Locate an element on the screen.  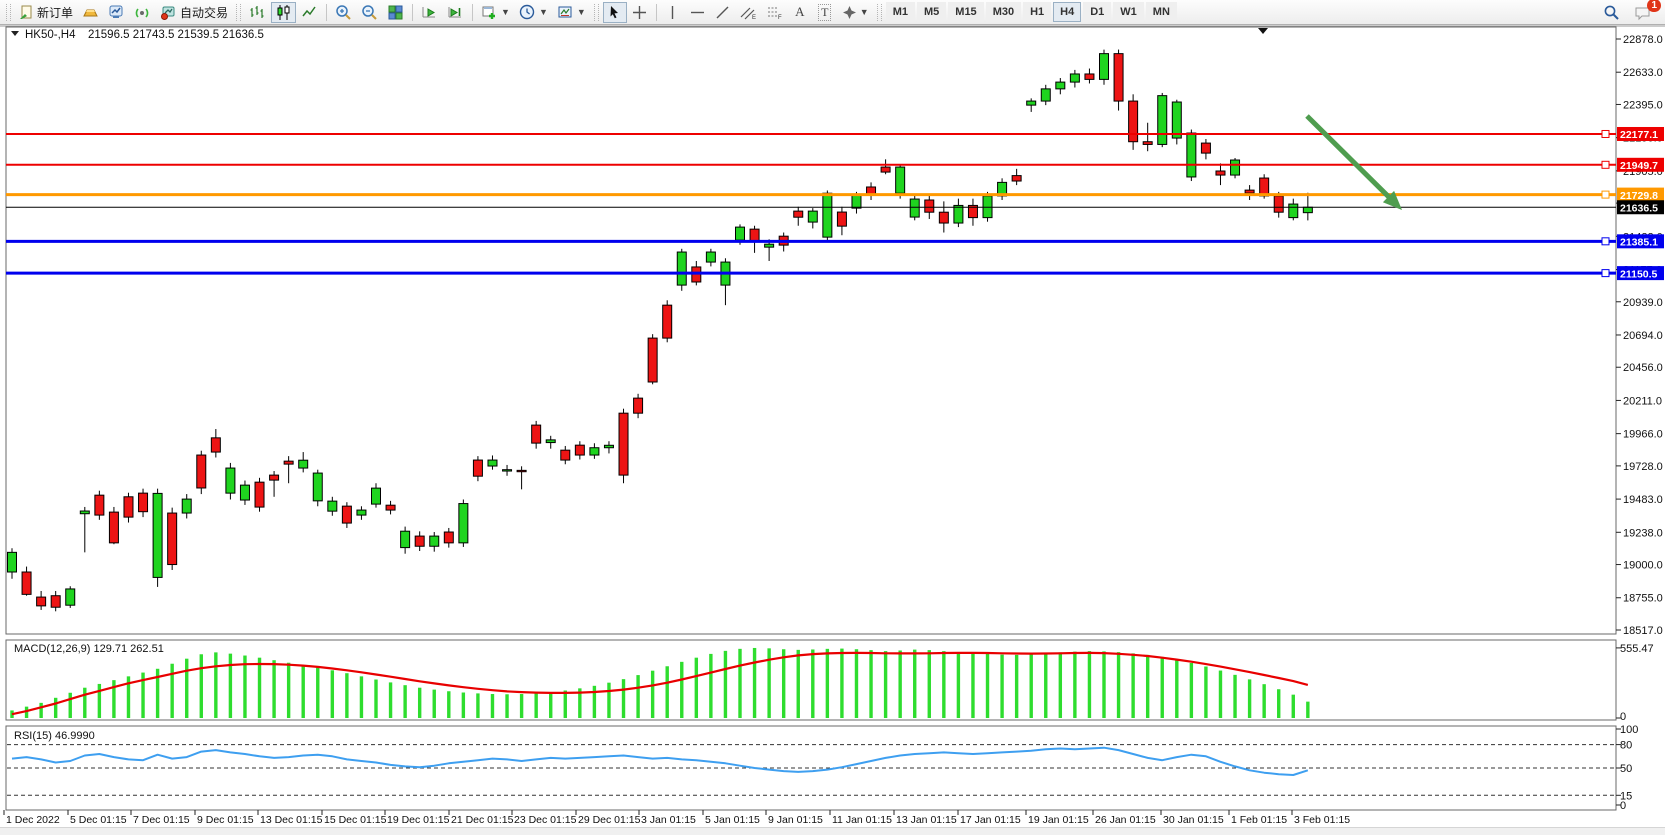
rsi-axis-label: 80 is located at coordinates (1626, 746).